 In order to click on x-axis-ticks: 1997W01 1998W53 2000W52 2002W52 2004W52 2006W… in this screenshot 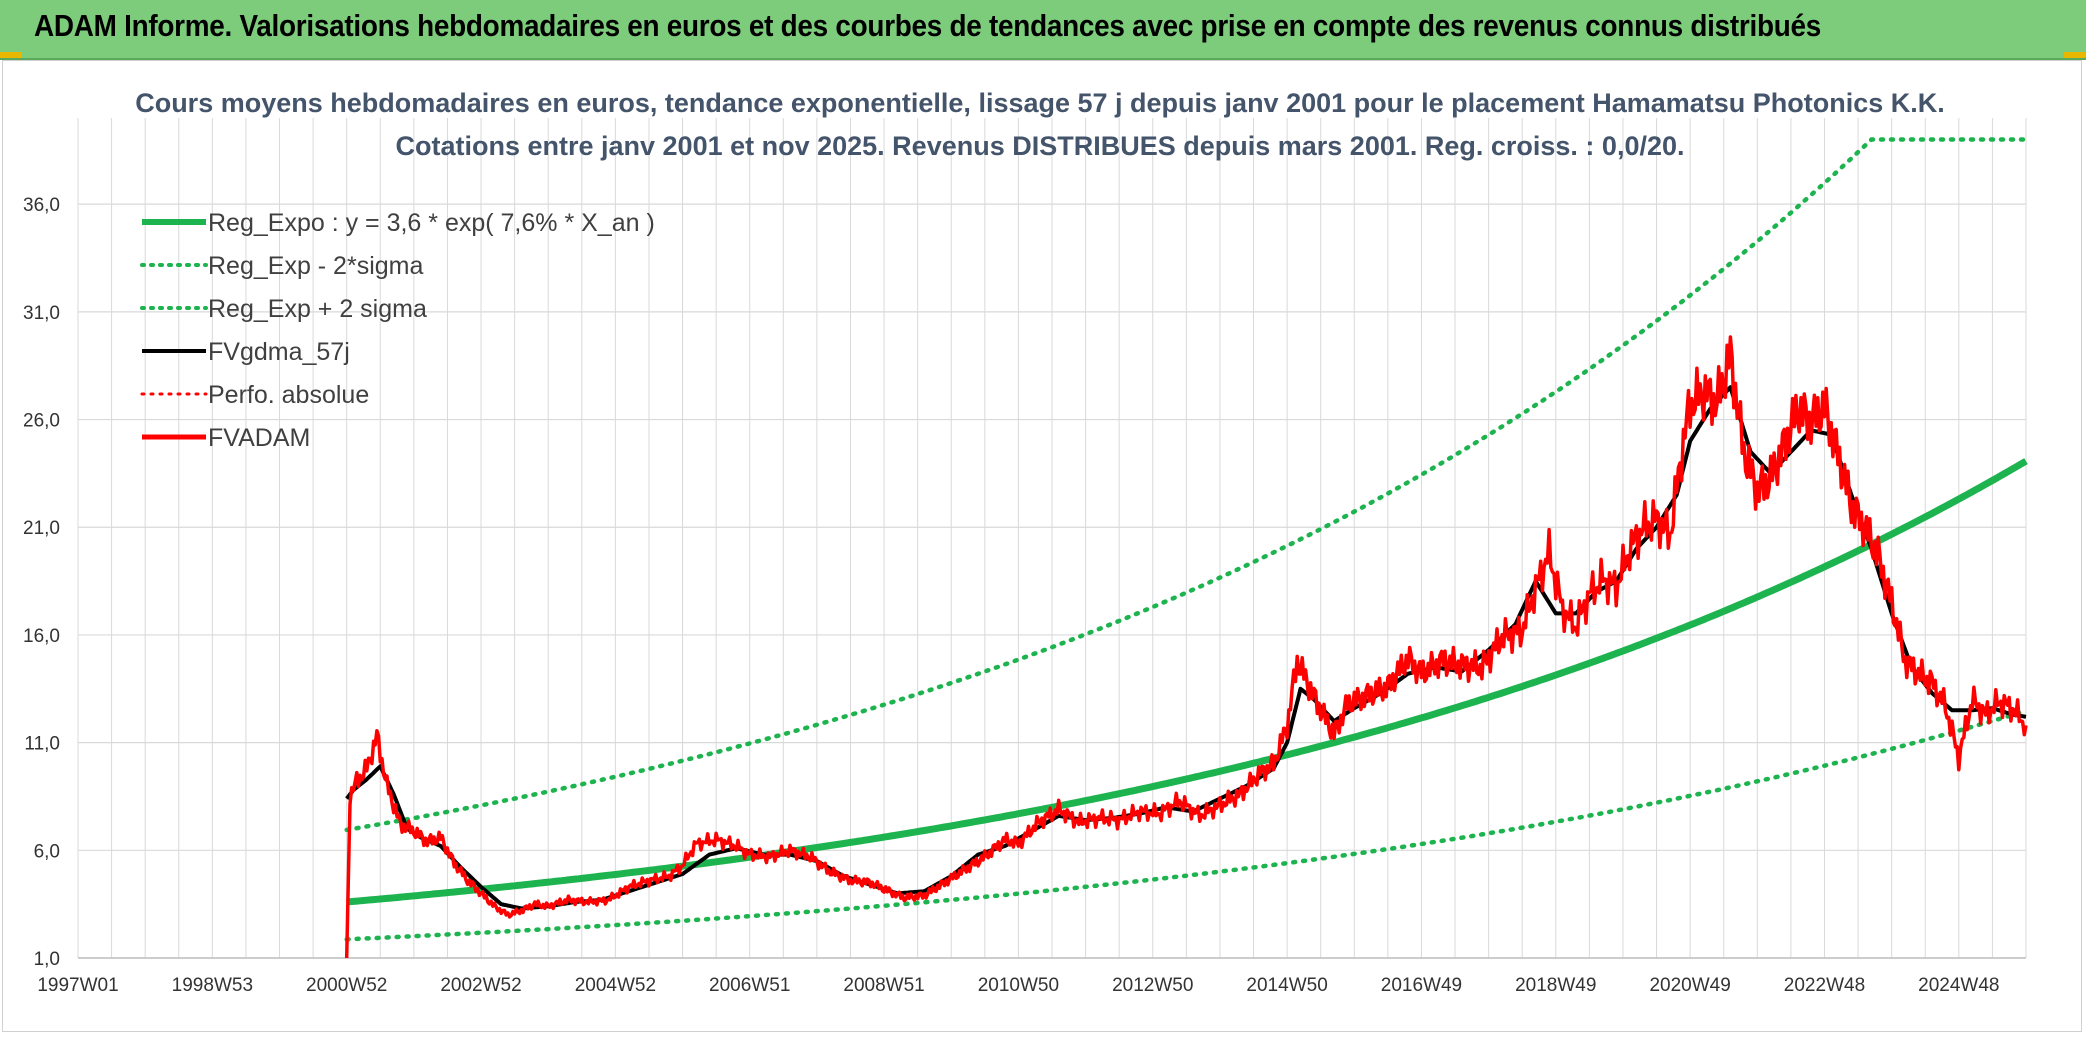, I will do `click(1018, 985)`.